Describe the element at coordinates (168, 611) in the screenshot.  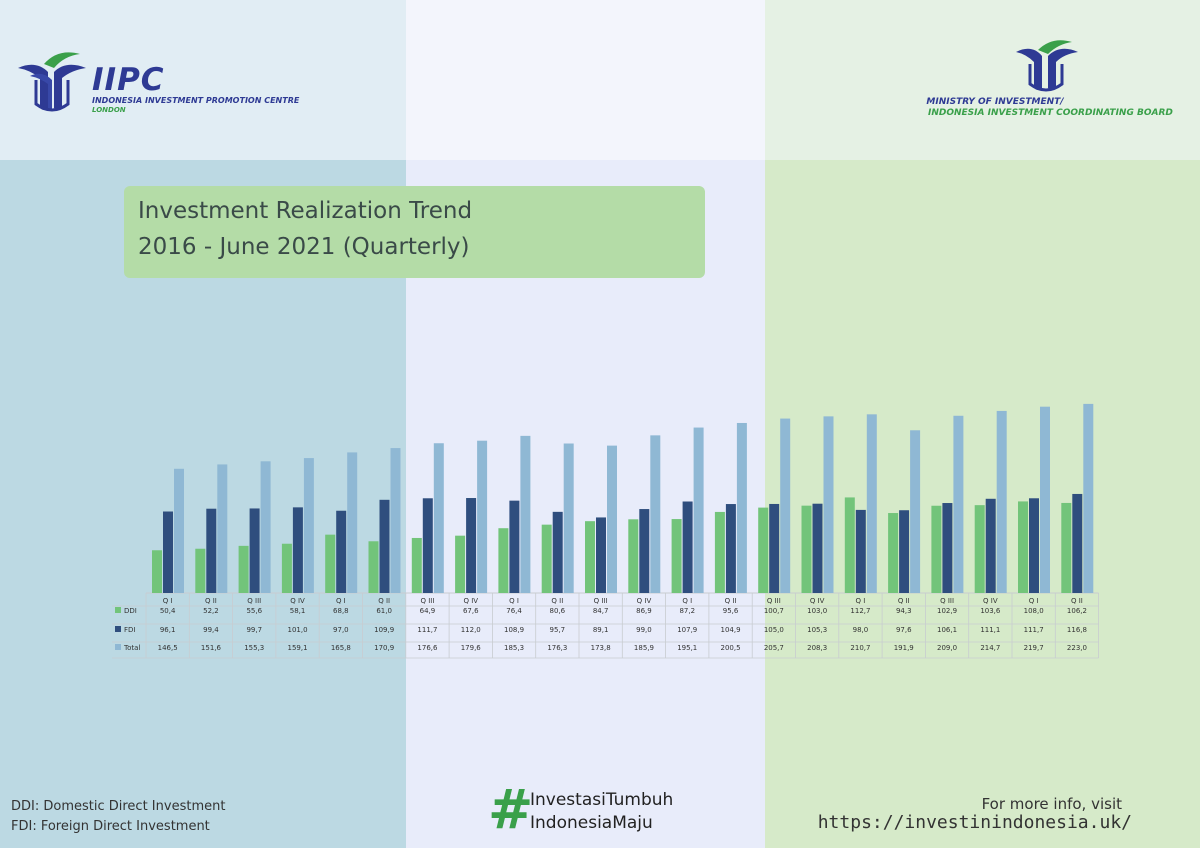
I see `value-label-ddi: 50,4` at that location.